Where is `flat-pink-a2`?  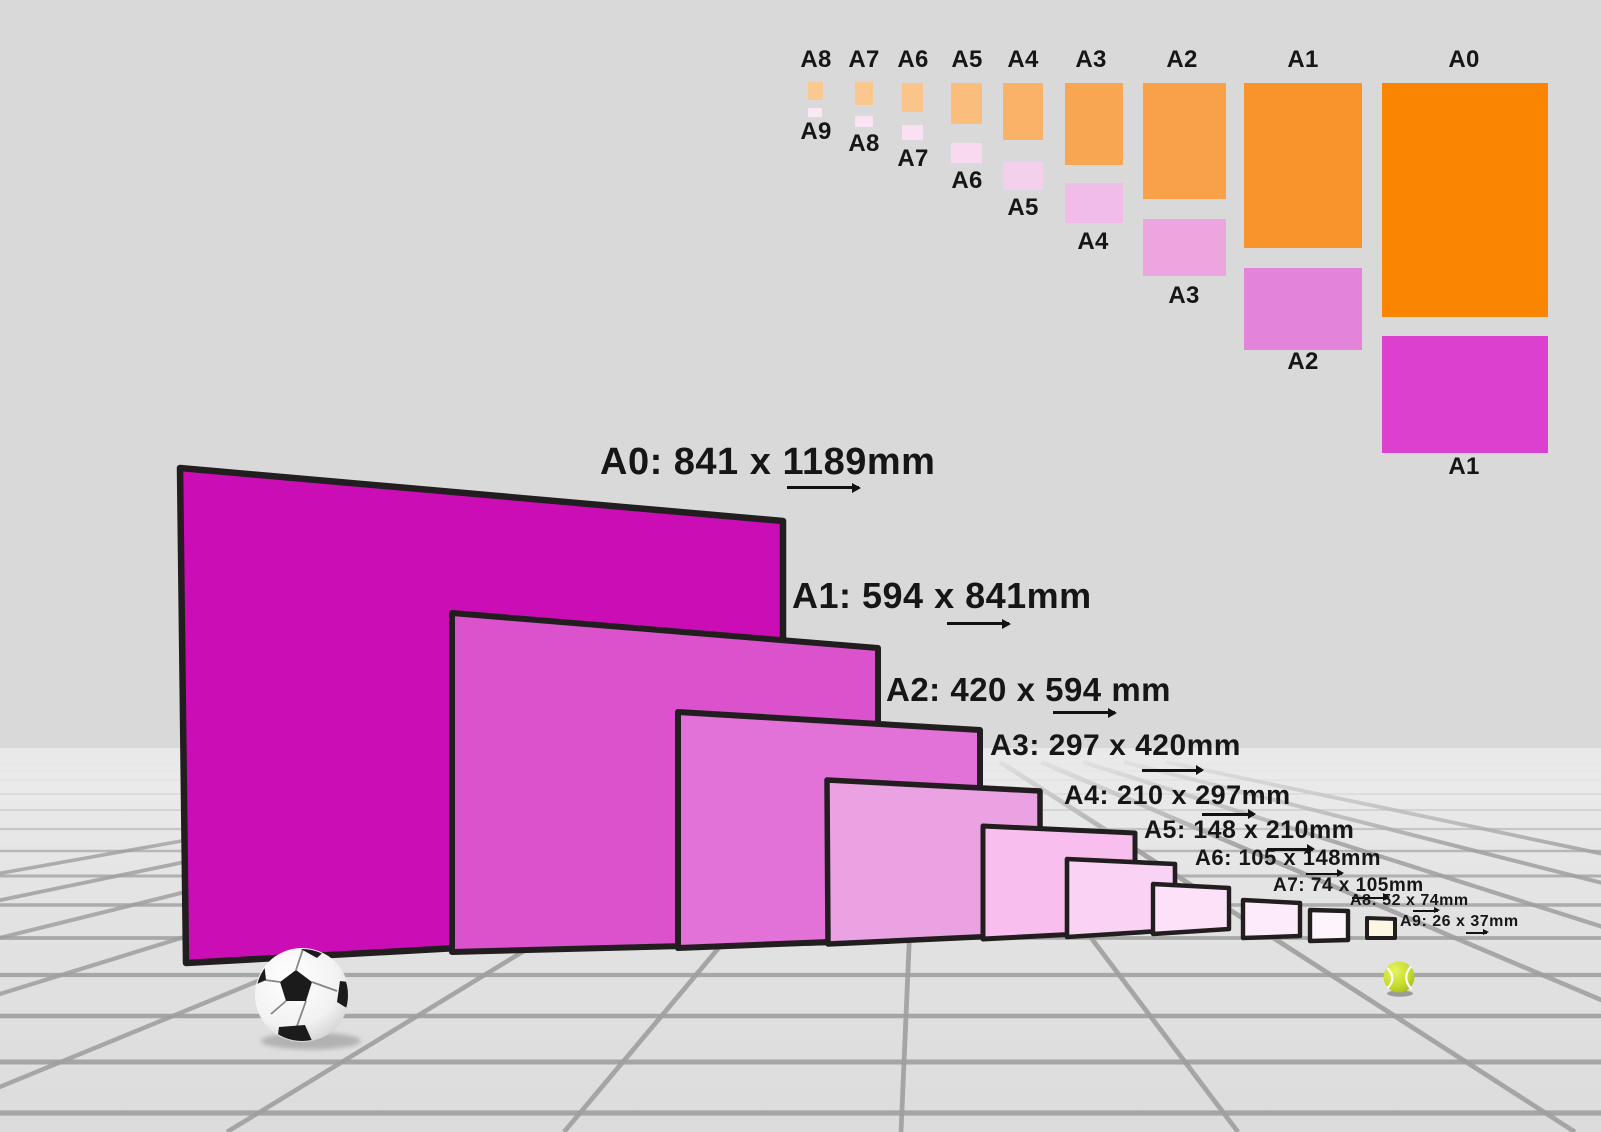 flat-pink-a2 is located at coordinates (1303, 309).